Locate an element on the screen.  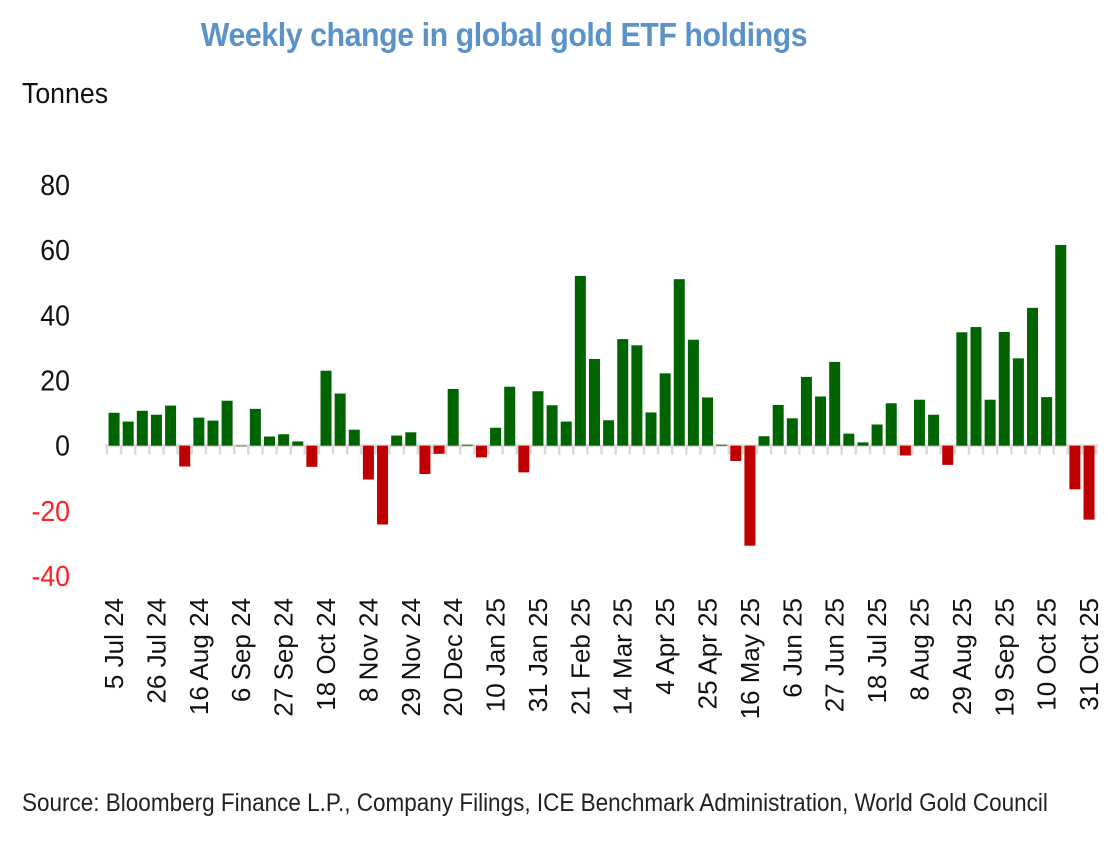
x-tick-label: 8 Aug 25 is located at coordinates (919, 649).